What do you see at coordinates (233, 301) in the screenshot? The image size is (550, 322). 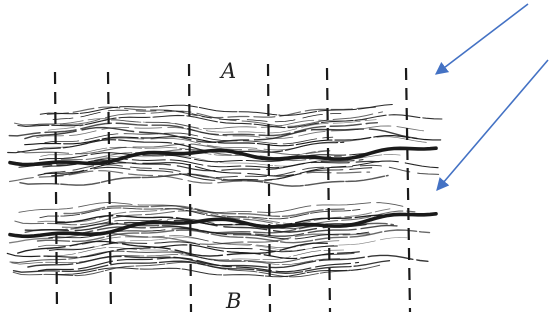 I see `label-b: B` at bounding box center [233, 301].